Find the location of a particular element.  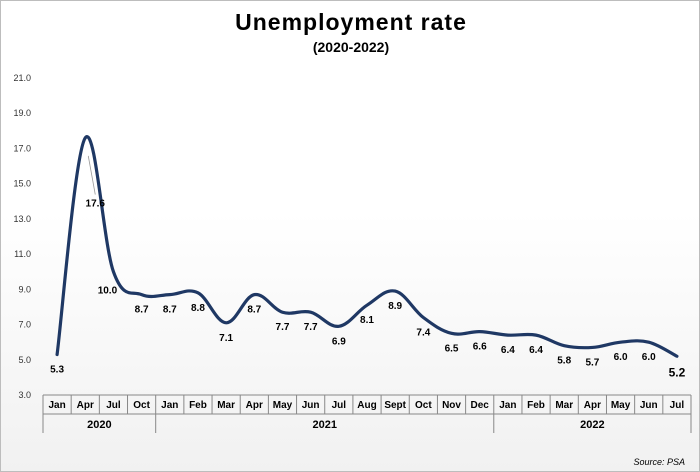

data-label: 8.8 is located at coordinates (198, 308).